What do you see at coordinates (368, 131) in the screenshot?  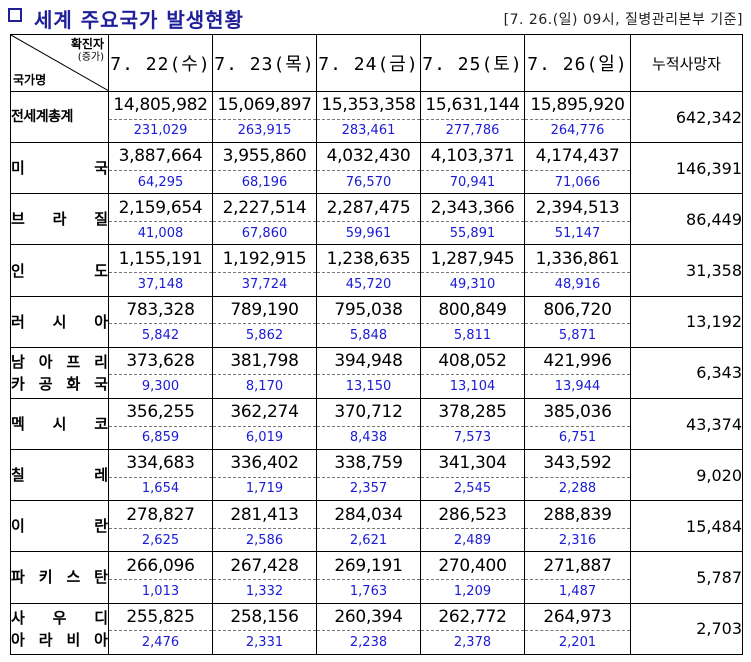 I see `daily-increase-cell: 283,461` at bounding box center [368, 131].